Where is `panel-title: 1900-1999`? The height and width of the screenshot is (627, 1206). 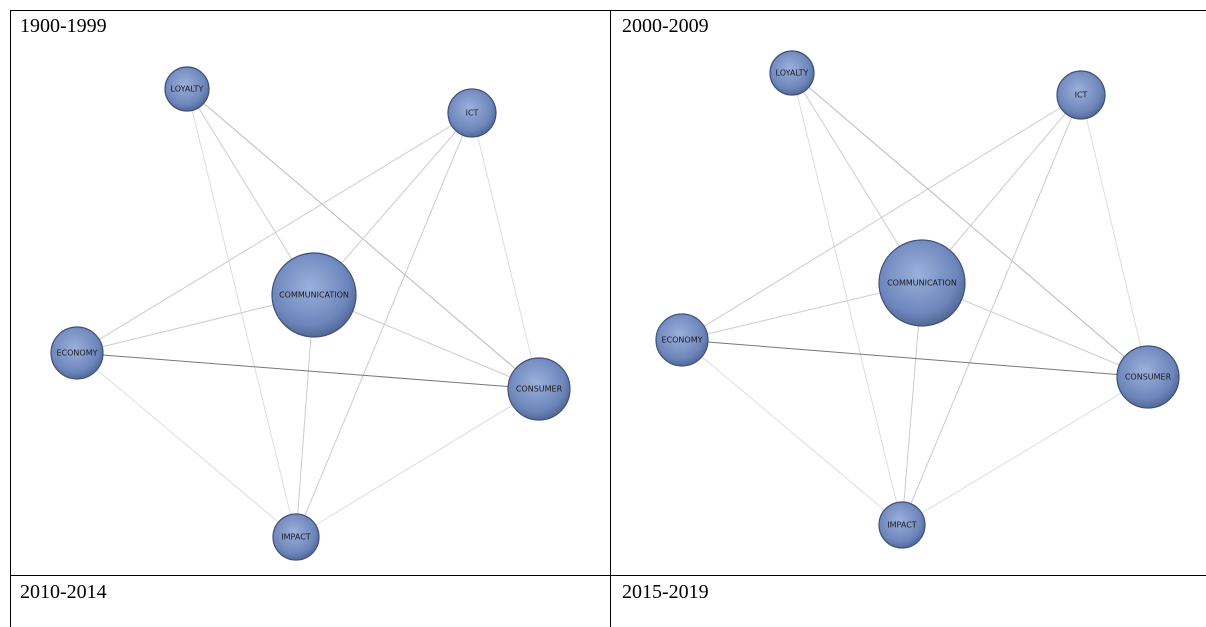 panel-title: 1900-1999 is located at coordinates (63, 26).